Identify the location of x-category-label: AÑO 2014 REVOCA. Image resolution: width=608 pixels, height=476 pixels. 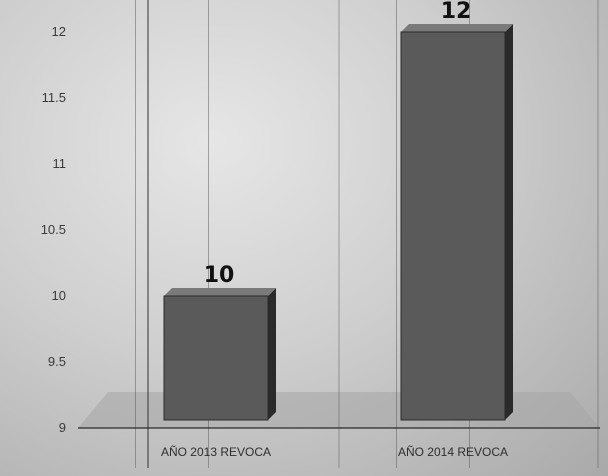
(453, 452).